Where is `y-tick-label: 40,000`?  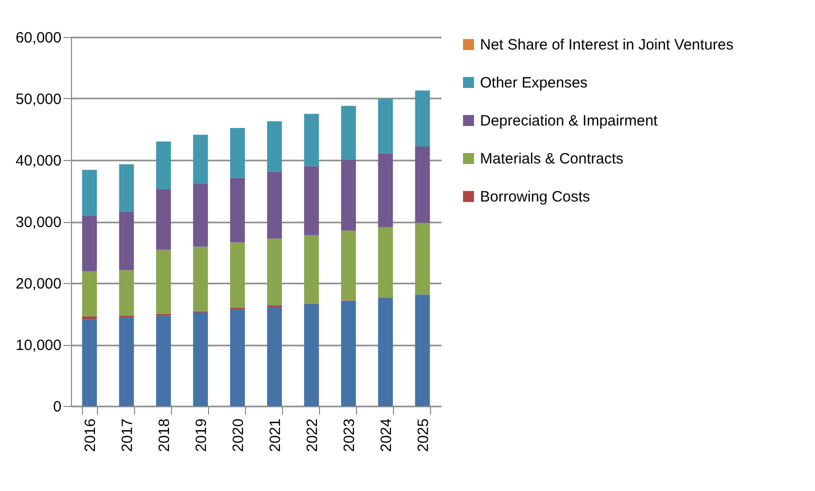 y-tick-label: 40,000 is located at coordinates (39, 161).